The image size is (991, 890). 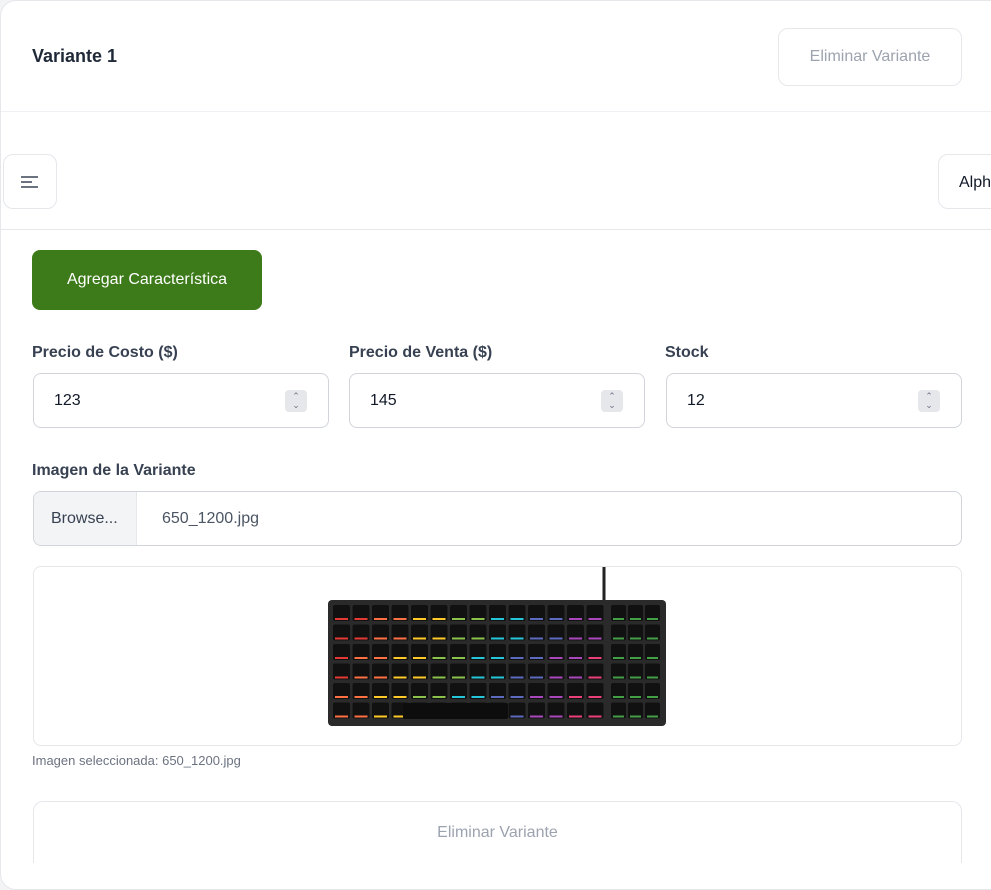 I want to click on top-bar: Alph, so click(x=496, y=181).